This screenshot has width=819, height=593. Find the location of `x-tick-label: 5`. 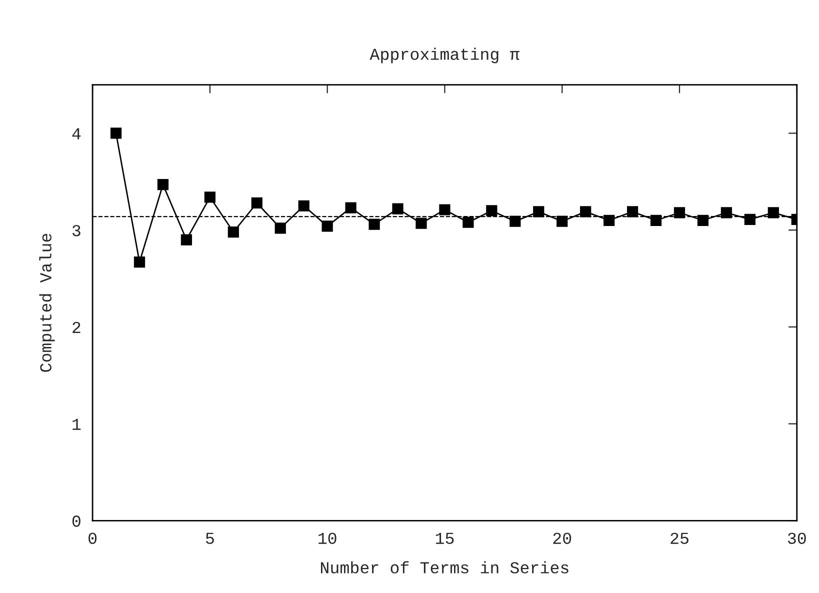

x-tick-label: 5 is located at coordinates (210, 538).